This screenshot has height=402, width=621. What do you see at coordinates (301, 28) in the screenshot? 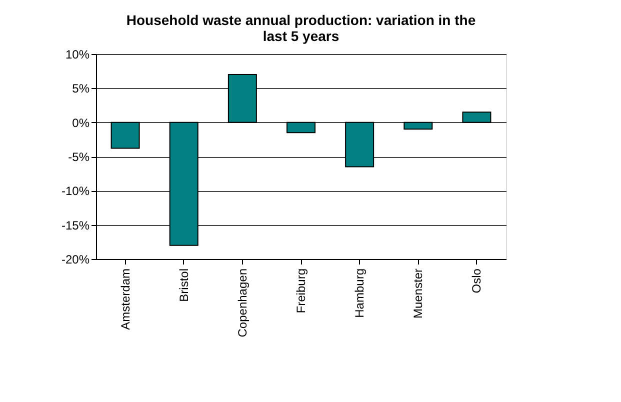
I see `chart-title: Household waste annual production: variation in the last 5 years` at bounding box center [301, 28].